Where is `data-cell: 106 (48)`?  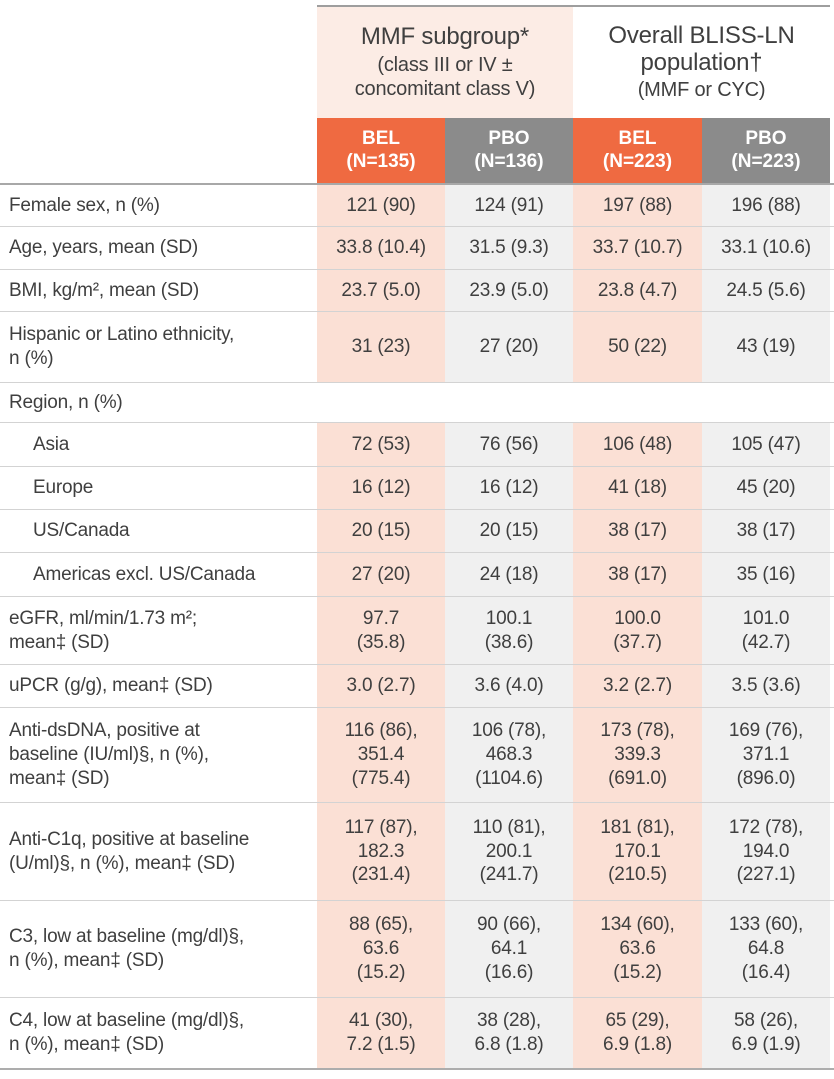
data-cell: 106 (48) is located at coordinates (637, 444).